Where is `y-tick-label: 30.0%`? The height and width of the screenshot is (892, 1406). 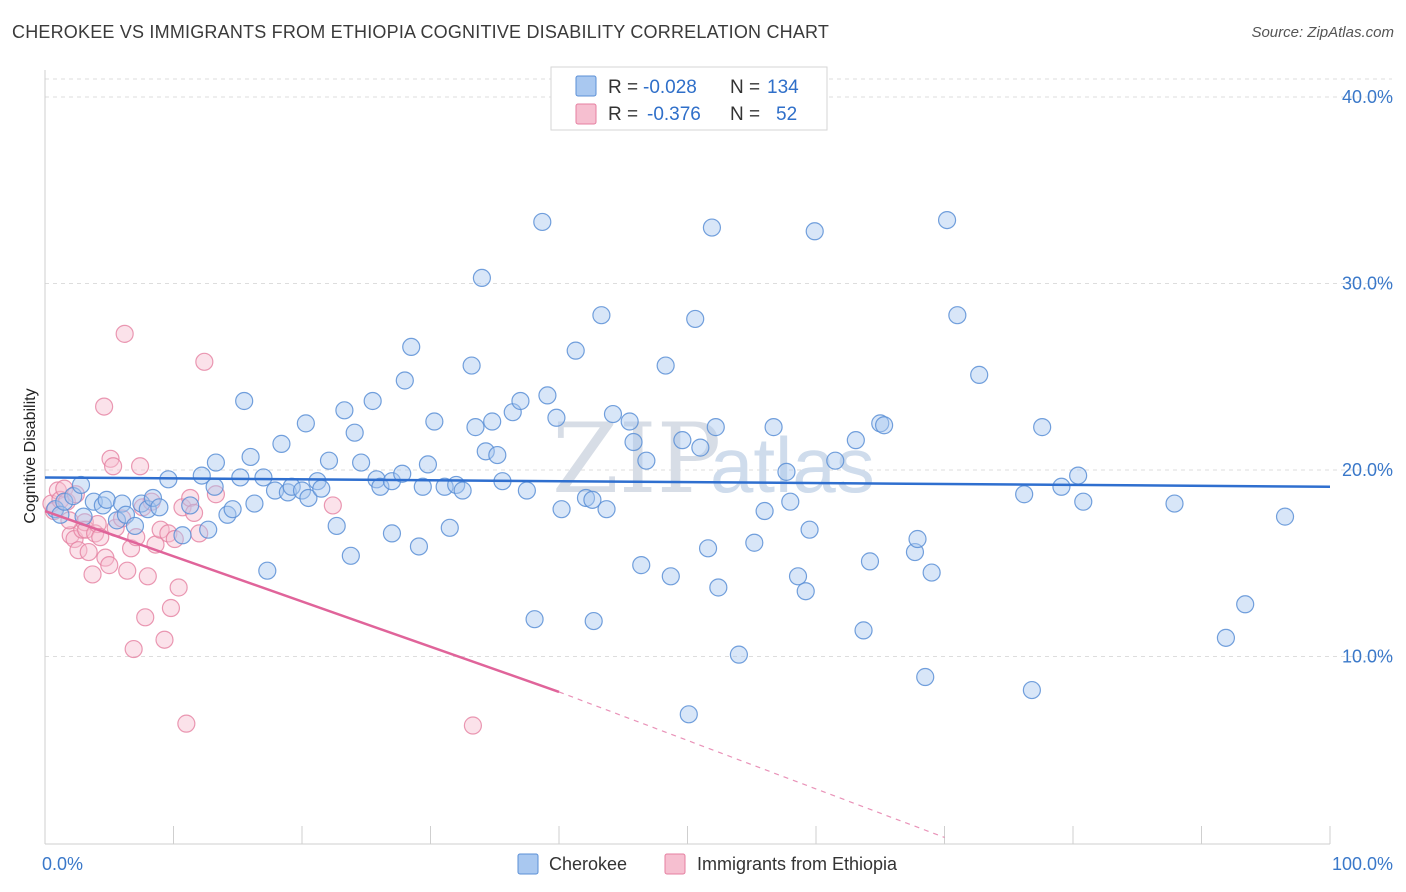 y-tick-label: 30.0% is located at coordinates (1367, 284).